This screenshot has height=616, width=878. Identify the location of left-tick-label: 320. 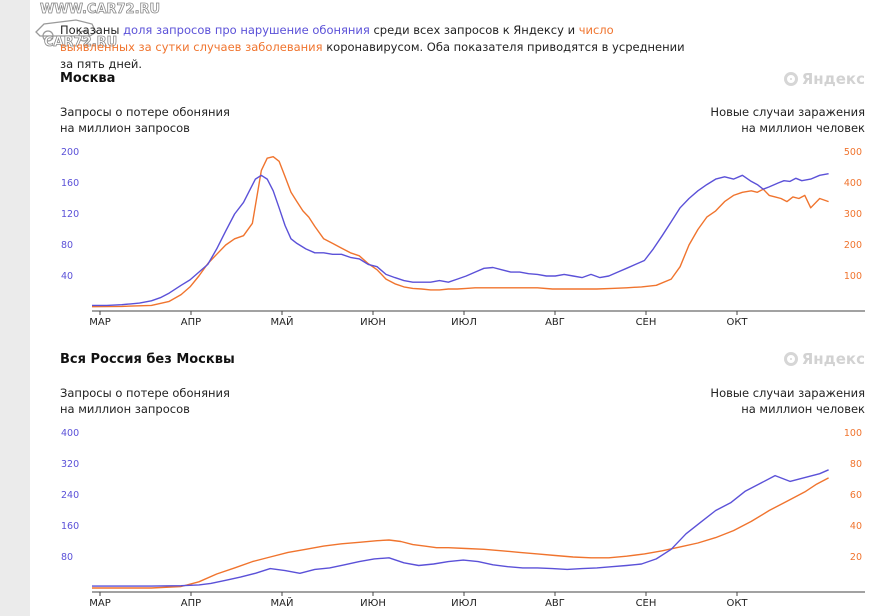
(70, 464).